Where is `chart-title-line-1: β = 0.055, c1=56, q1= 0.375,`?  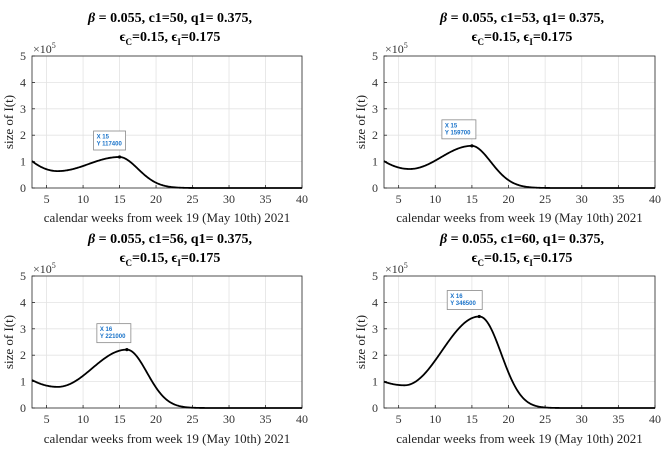
chart-title-line-1: β = 0.055, c1=56, q1= 0.375, is located at coordinates (169, 239).